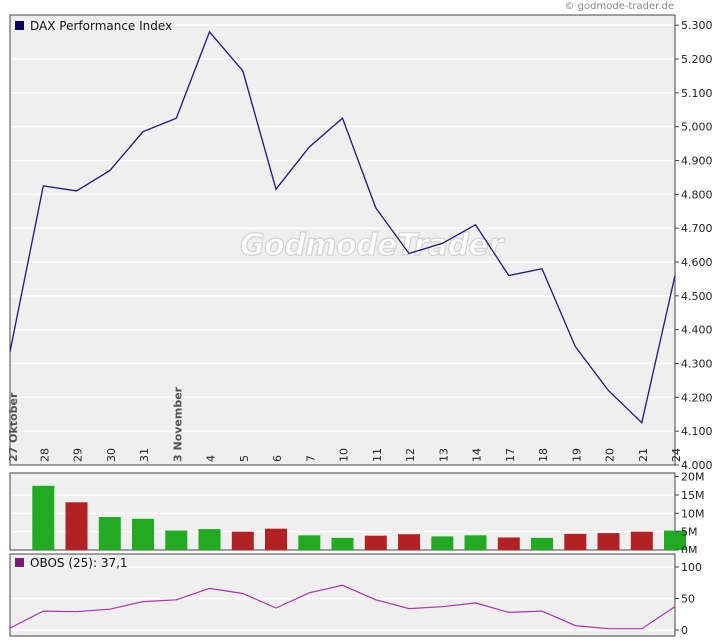 The height and width of the screenshot is (644, 720). What do you see at coordinates (443, 455) in the screenshot?
I see `date-tick-label: 13` at bounding box center [443, 455].